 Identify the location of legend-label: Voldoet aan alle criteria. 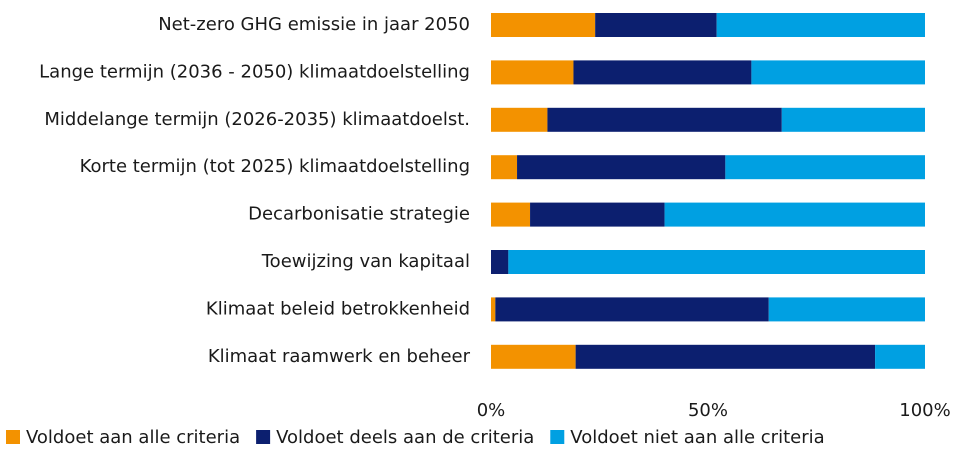
(133, 437).